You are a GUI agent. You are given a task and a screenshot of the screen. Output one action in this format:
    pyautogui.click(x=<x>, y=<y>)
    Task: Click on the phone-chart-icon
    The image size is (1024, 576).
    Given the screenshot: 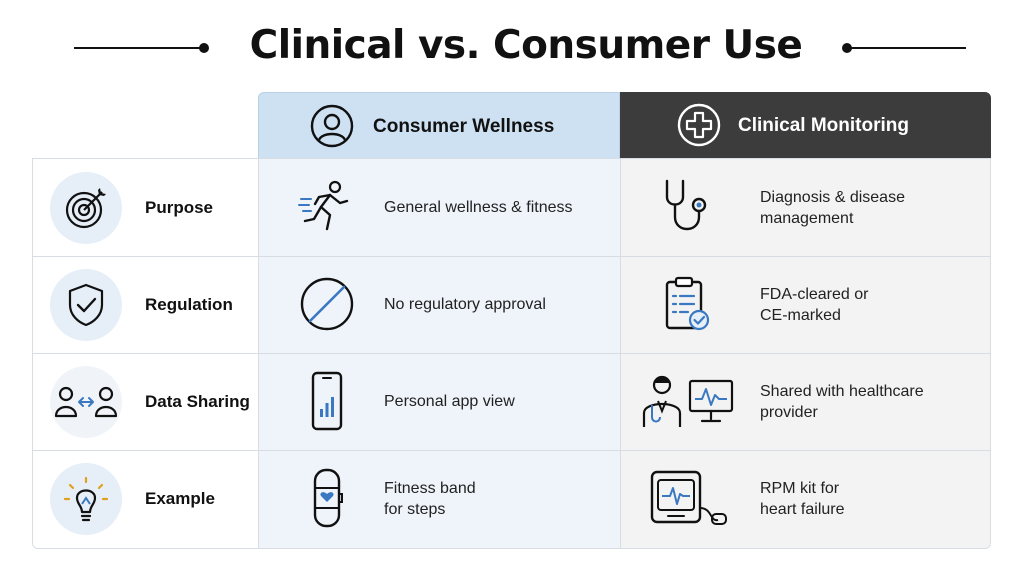 What is the action you would take?
    pyautogui.click(x=327, y=401)
    